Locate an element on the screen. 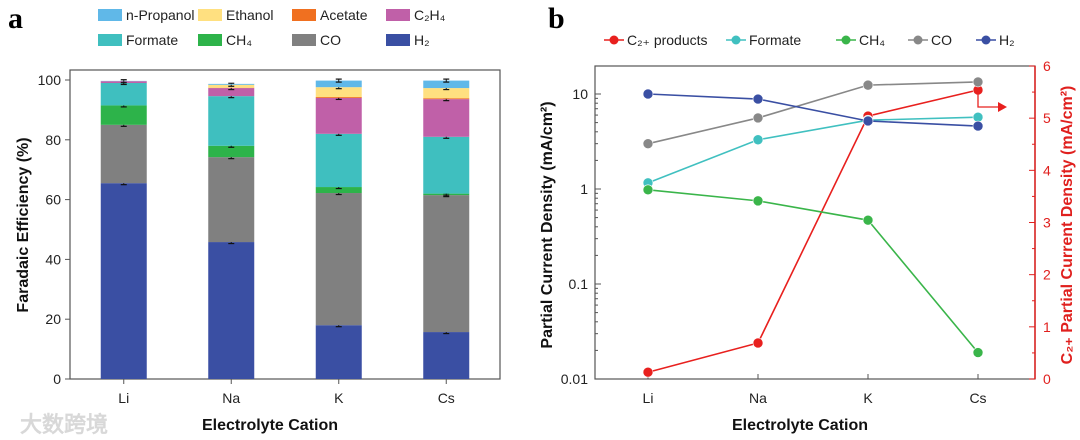  x-axis-label-b: Electrolyte Cation is located at coordinates (800, 425).